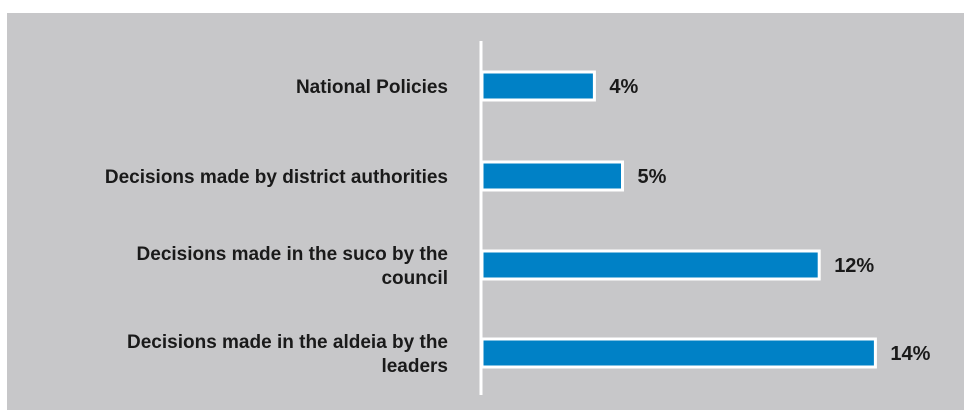 The image size is (964, 417). I want to click on category-label-1: Decisions made by district authorities, so click(276, 177).